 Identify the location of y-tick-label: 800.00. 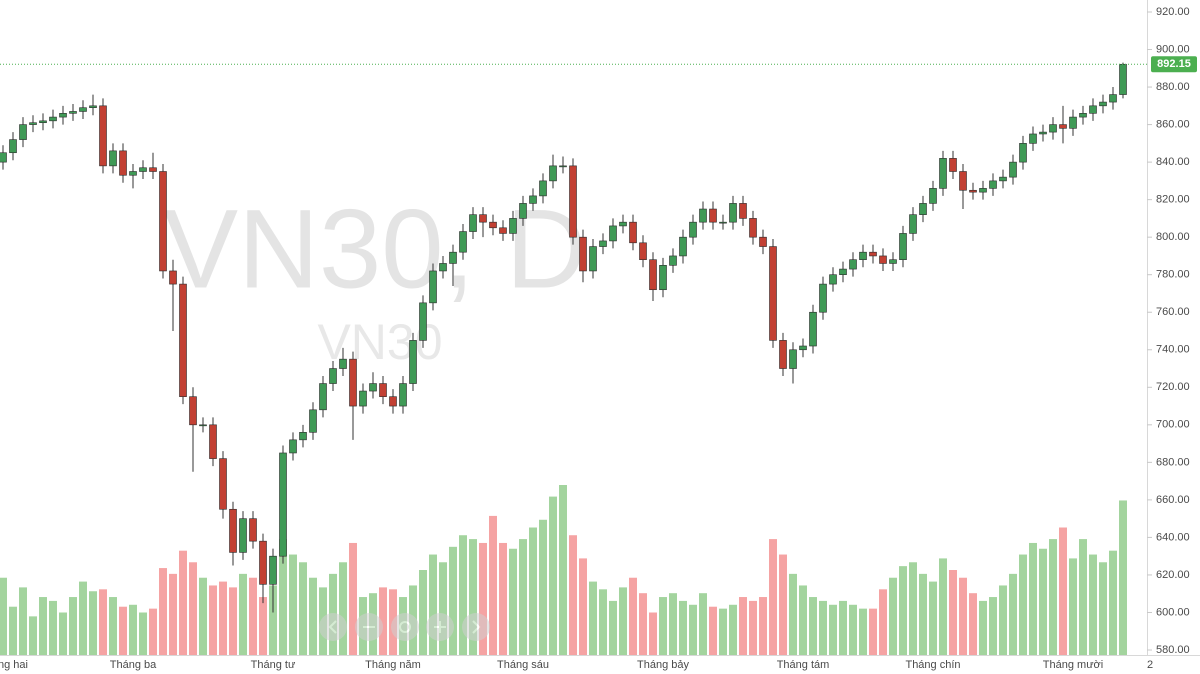
(1173, 237).